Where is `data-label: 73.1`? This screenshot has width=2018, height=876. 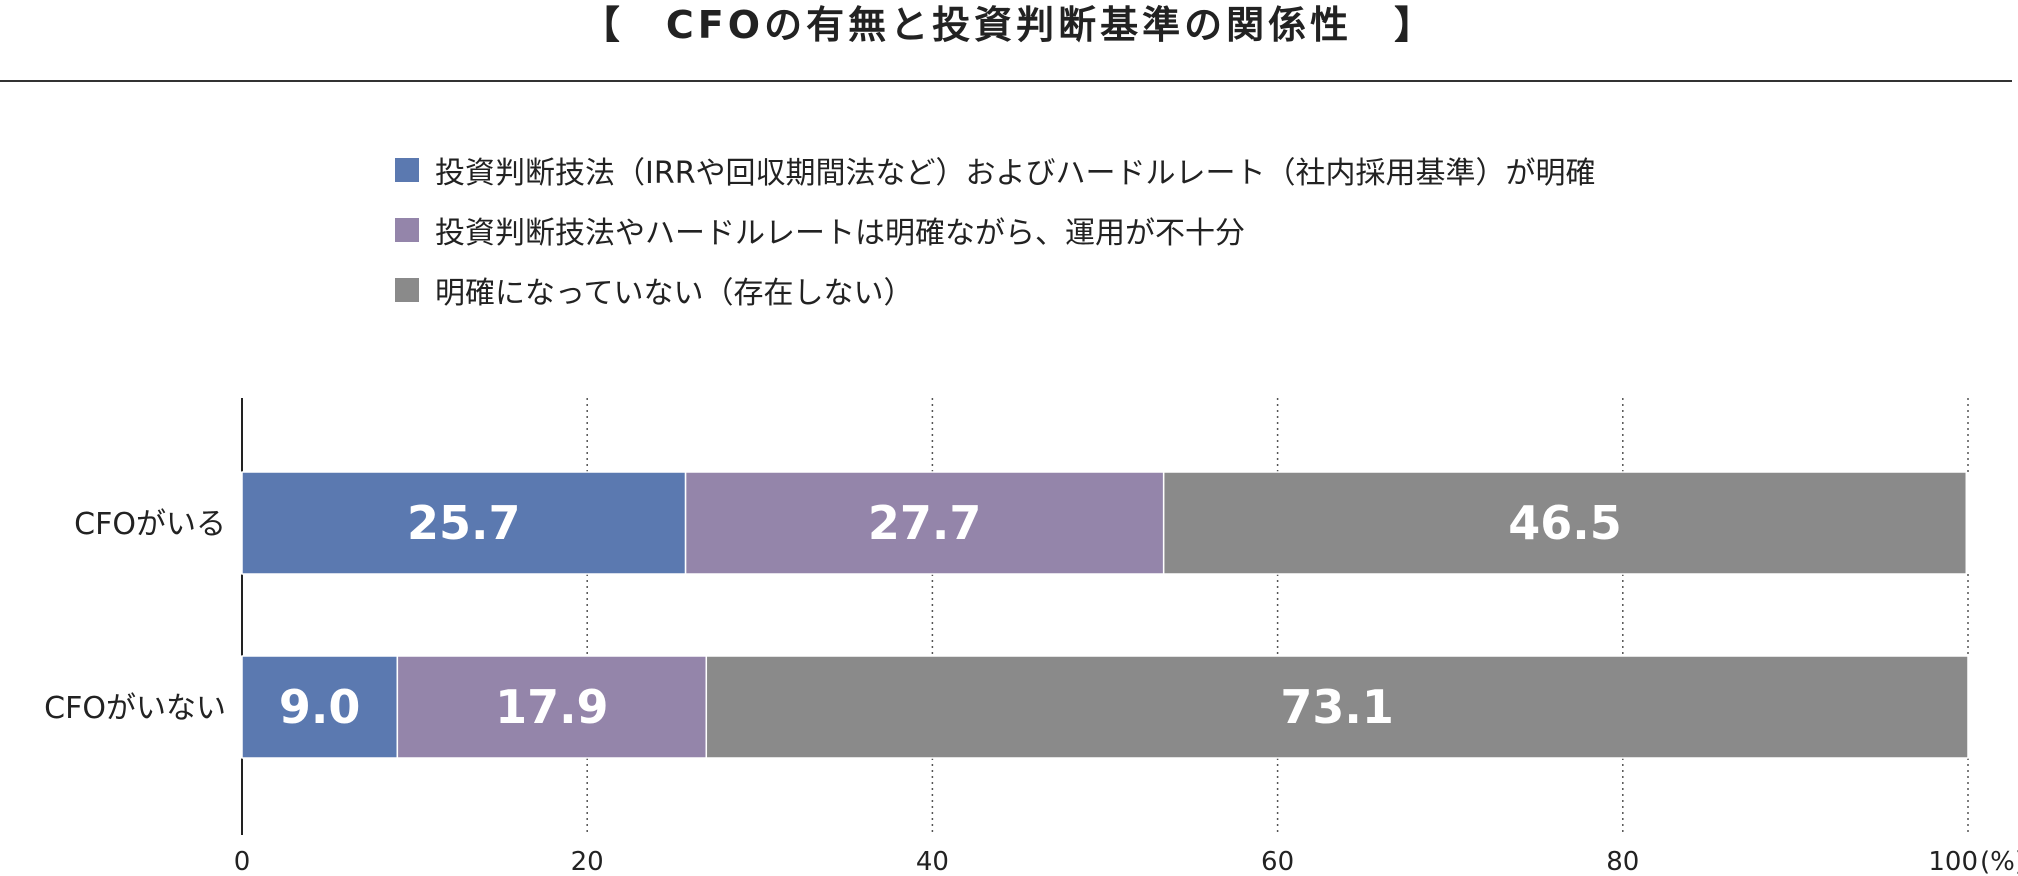
data-label: 73.1 is located at coordinates (1337, 707).